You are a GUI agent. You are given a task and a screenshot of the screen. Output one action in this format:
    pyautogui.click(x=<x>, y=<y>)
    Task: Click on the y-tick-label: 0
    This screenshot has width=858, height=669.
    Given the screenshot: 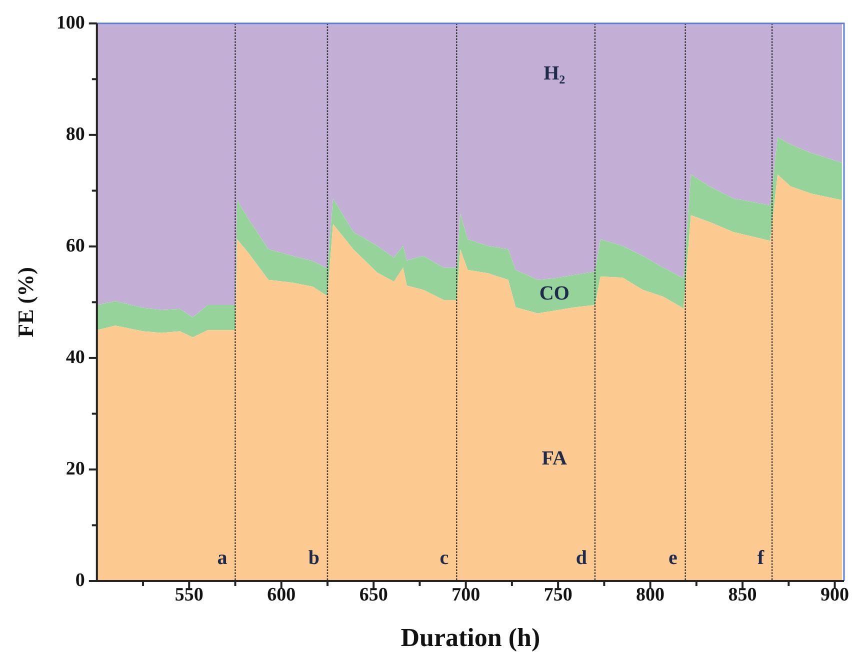 What is the action you would take?
    pyautogui.click(x=80, y=580)
    